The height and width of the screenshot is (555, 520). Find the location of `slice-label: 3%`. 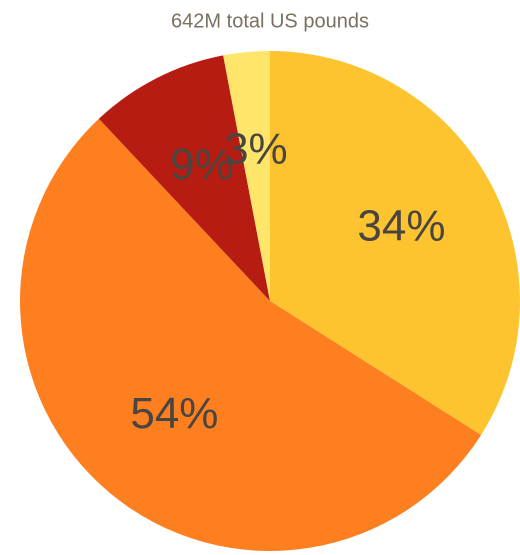

slice-label: 3% is located at coordinates (256, 148).